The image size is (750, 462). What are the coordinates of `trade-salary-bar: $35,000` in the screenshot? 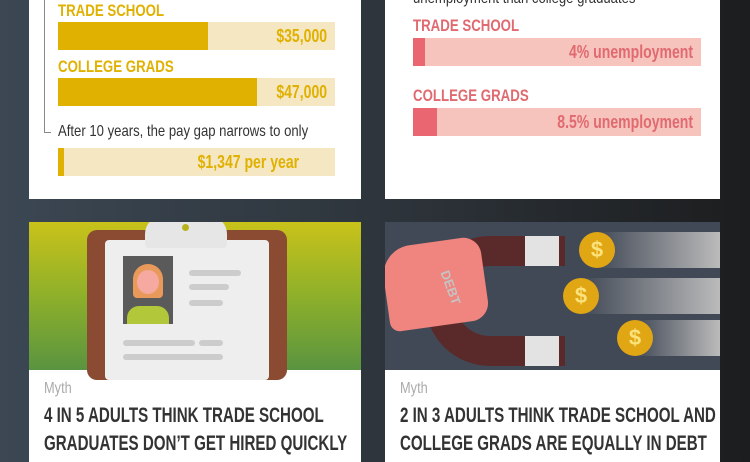 It's located at (196, 36).